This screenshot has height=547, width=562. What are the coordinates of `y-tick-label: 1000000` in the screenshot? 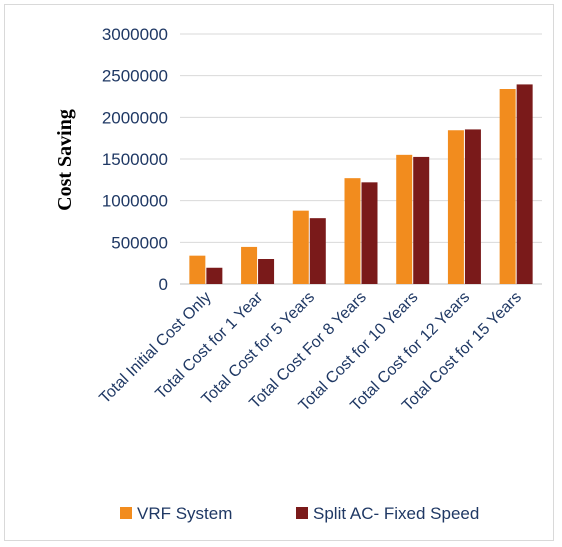 It's located at (135, 201).